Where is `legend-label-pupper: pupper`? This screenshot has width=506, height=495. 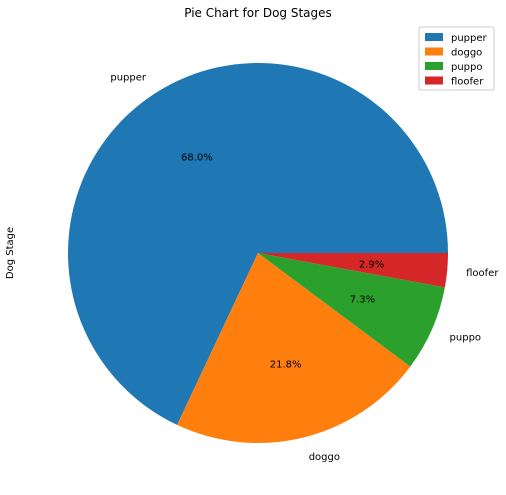 legend-label-pupper: pupper is located at coordinates (469, 38).